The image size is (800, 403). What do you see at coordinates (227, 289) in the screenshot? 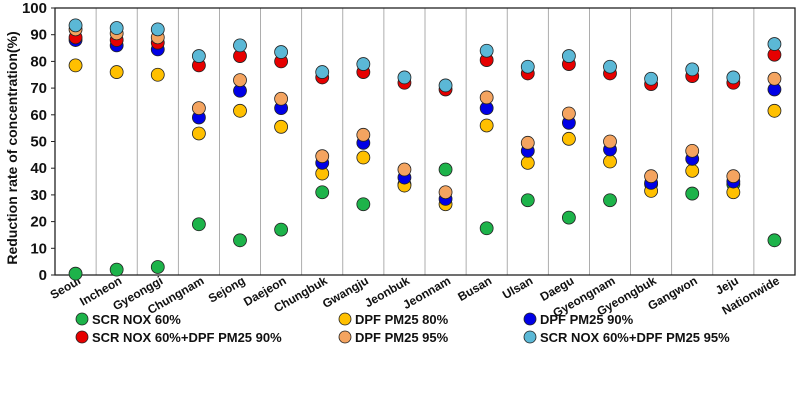
I see `x-tick-label: Sejong` at bounding box center [227, 289].